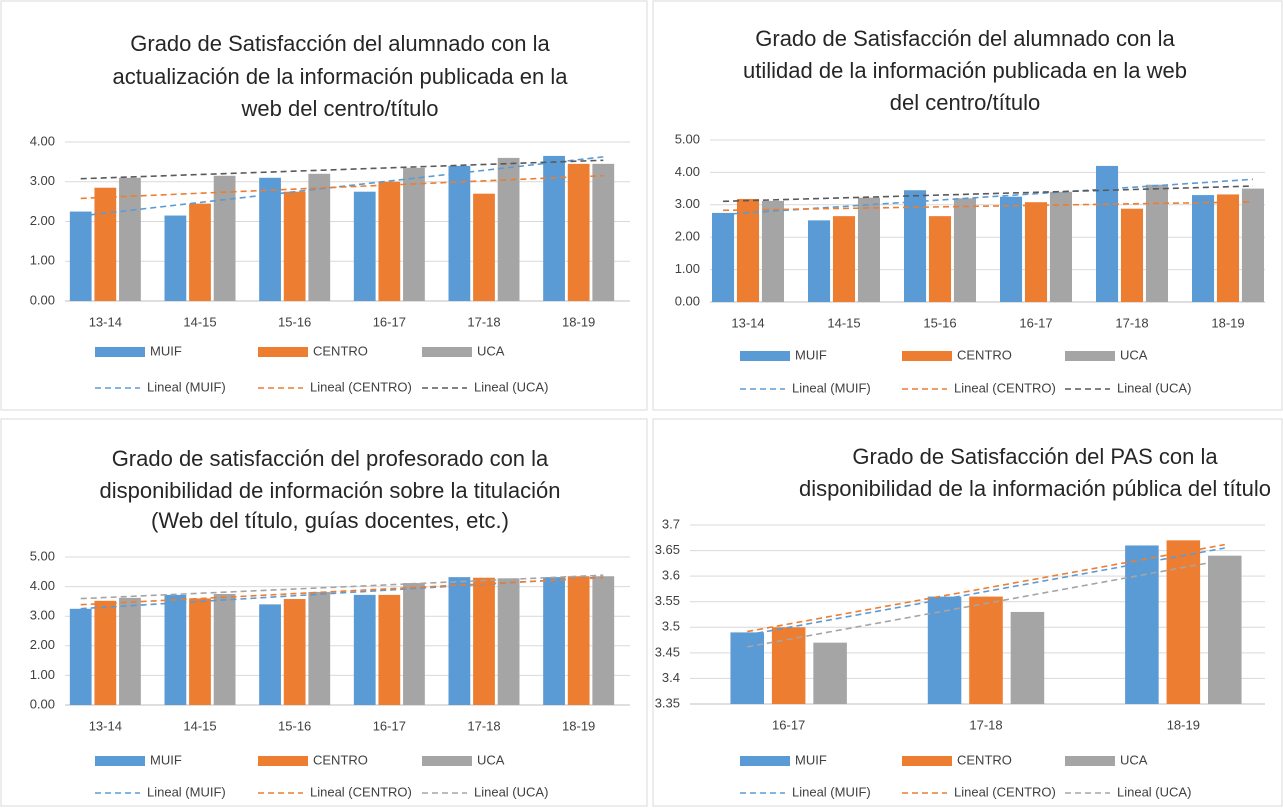  I want to click on y-tick-label: 2.00, so click(42, 644).